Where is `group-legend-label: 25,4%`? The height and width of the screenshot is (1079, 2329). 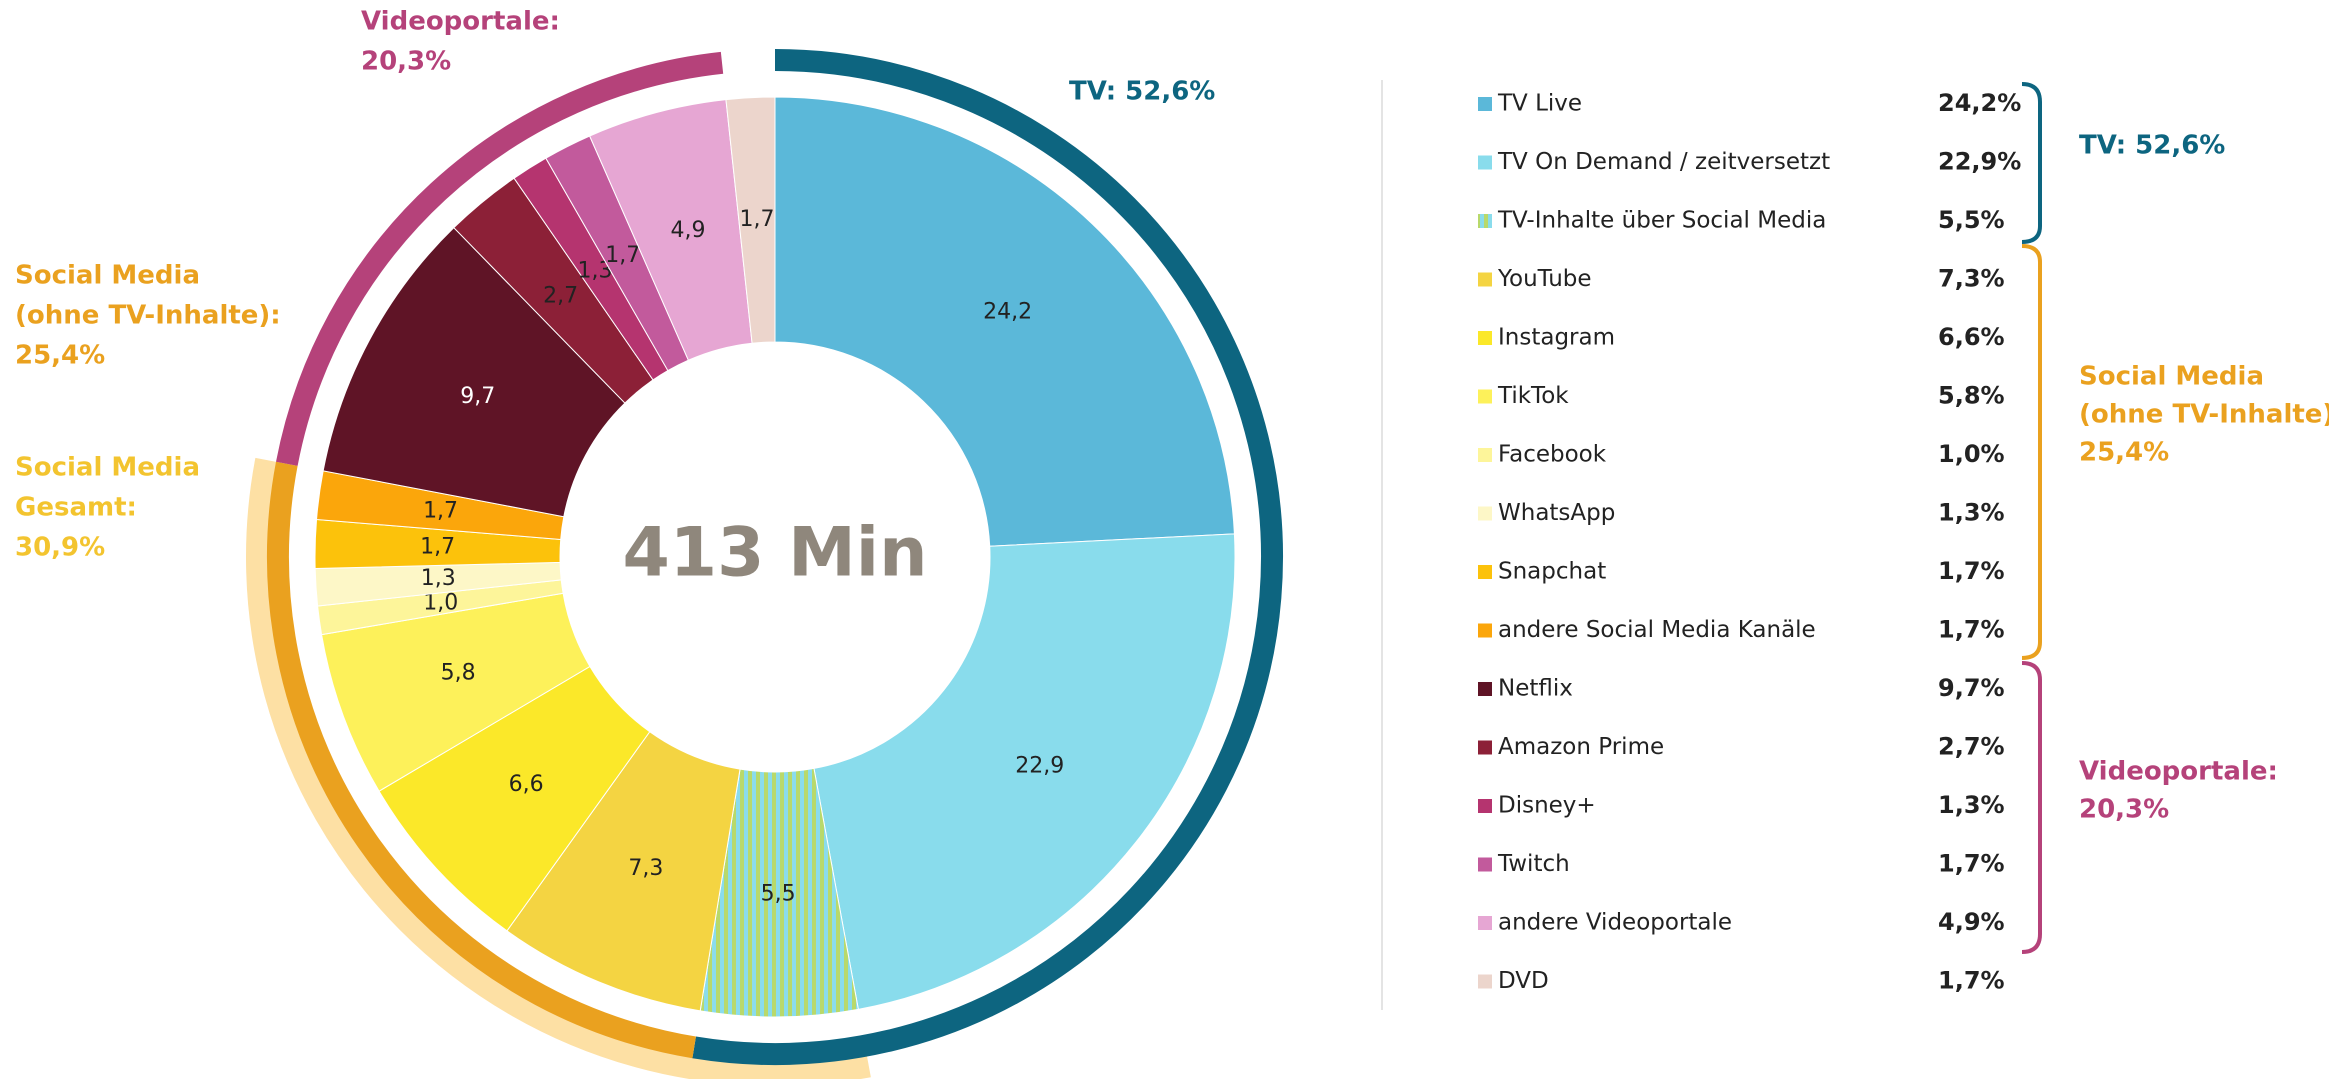 group-legend-label: 25,4% is located at coordinates (2124, 453).